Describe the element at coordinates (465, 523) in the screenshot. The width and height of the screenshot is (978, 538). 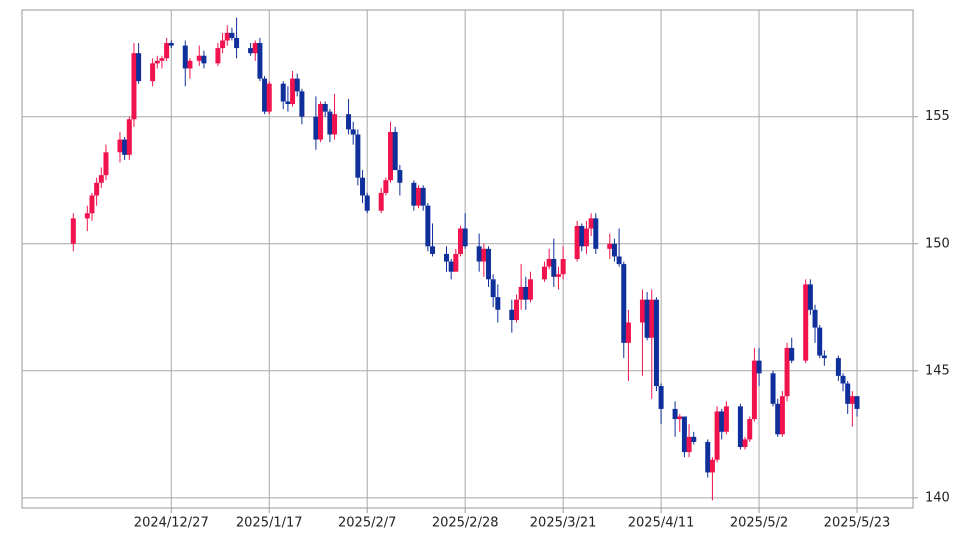
I see `x-tick-label: 2025/2/28` at that location.